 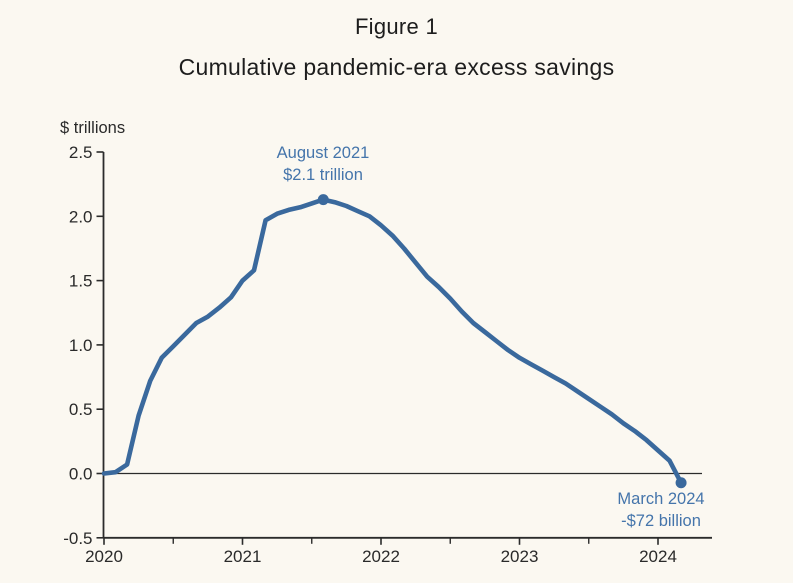 I want to click on end-marker-dot, so click(x=681, y=483).